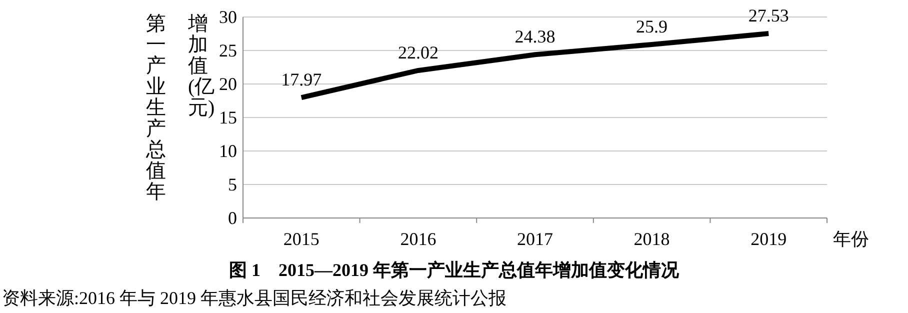 The image size is (908, 313). I want to click on data-label: 17.97, so click(301, 80).